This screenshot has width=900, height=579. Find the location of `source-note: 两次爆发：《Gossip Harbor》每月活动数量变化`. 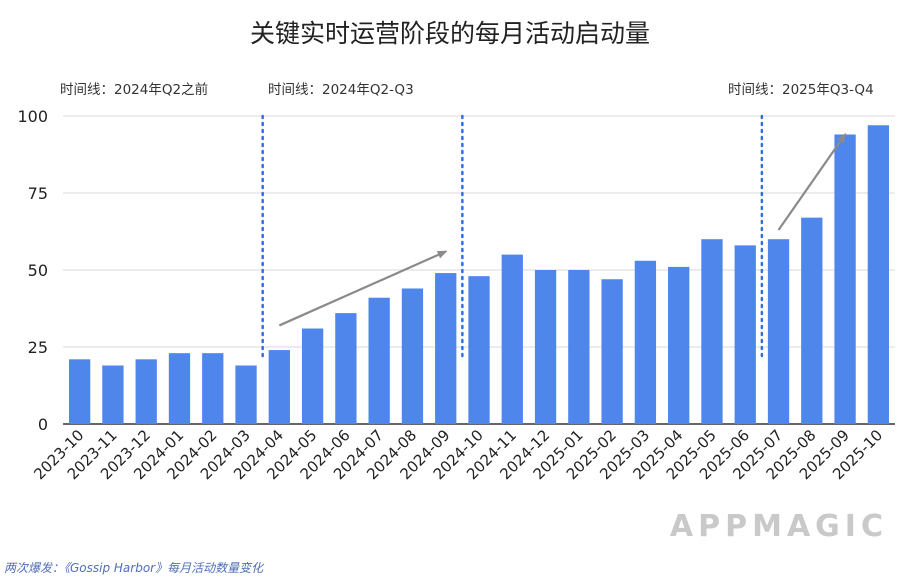

source-note: 两次爆发：《Gossip Harbor》每月活动数量变化 is located at coordinates (134, 568).